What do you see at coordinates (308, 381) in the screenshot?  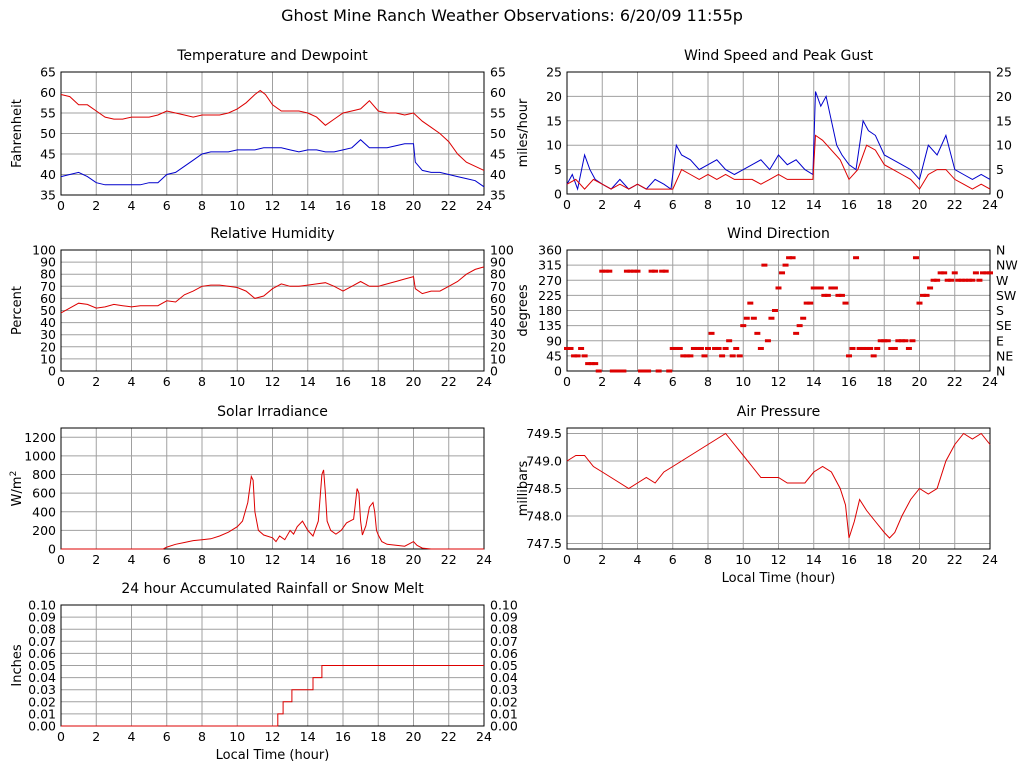 I see `x-tick-label: 14` at bounding box center [308, 381].